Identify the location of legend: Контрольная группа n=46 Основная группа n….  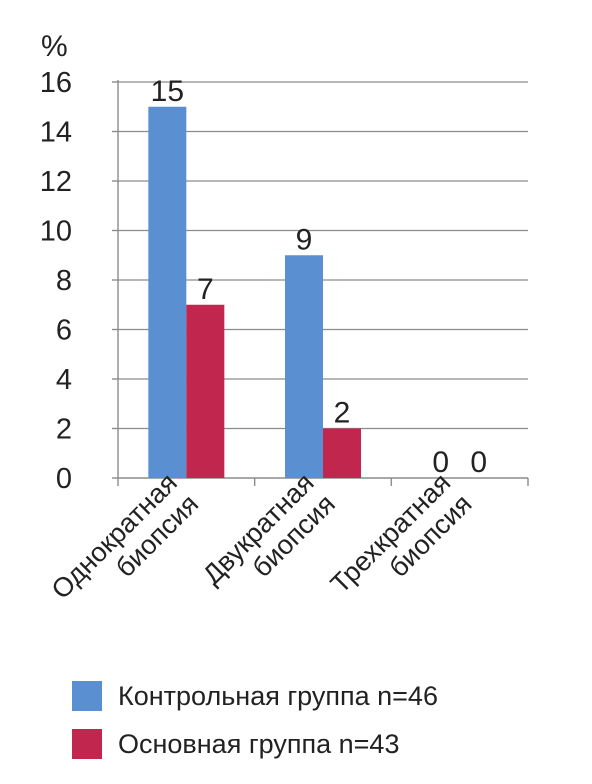
(255, 720).